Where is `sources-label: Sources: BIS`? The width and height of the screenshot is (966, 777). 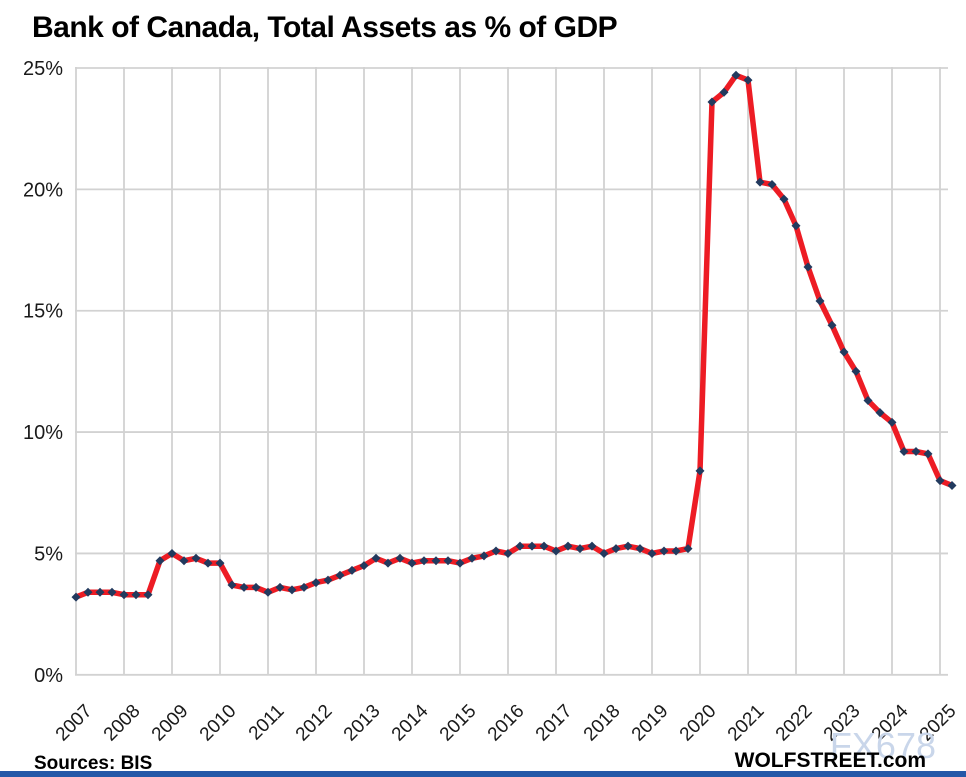 sources-label: Sources: BIS is located at coordinates (93, 763).